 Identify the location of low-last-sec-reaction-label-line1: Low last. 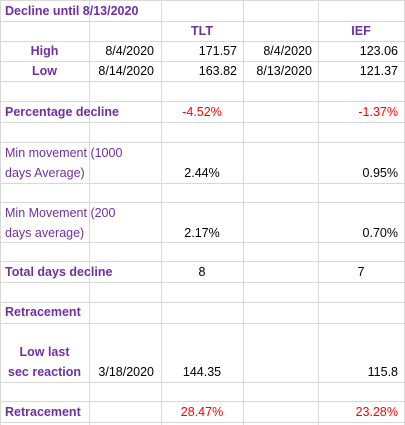
(44, 352).